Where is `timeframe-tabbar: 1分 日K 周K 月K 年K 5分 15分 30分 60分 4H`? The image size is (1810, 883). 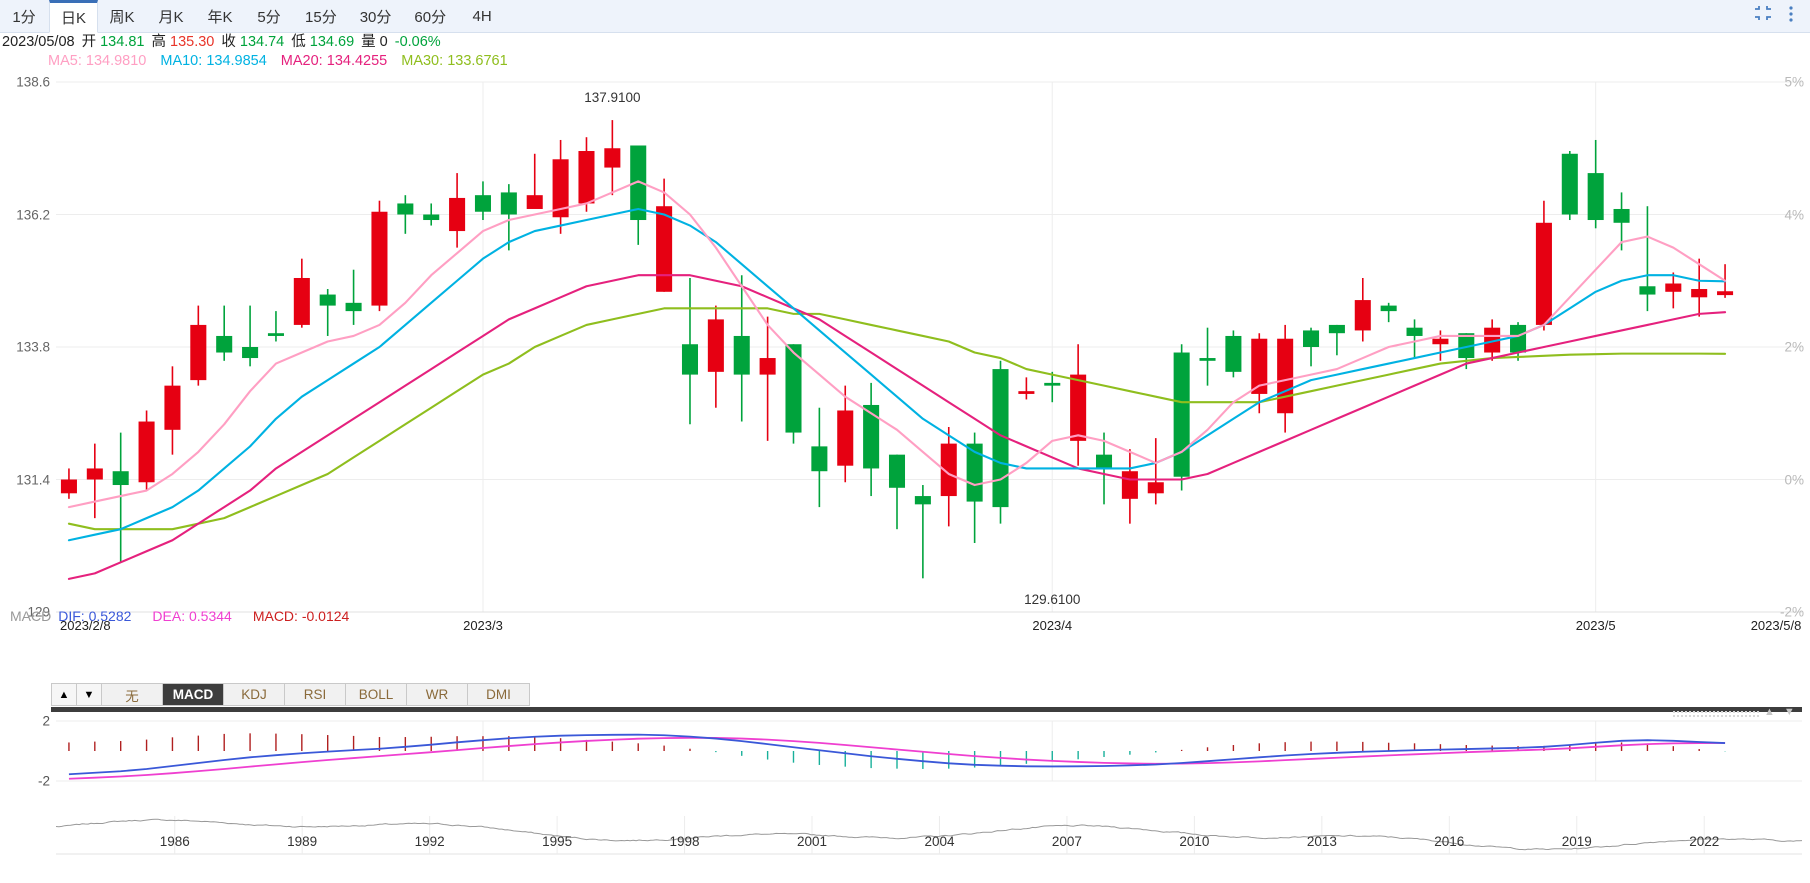
timeframe-tabbar: 1分 日K 周K 月K 年K 5分 15分 30分 60分 4H is located at coordinates (905, 16).